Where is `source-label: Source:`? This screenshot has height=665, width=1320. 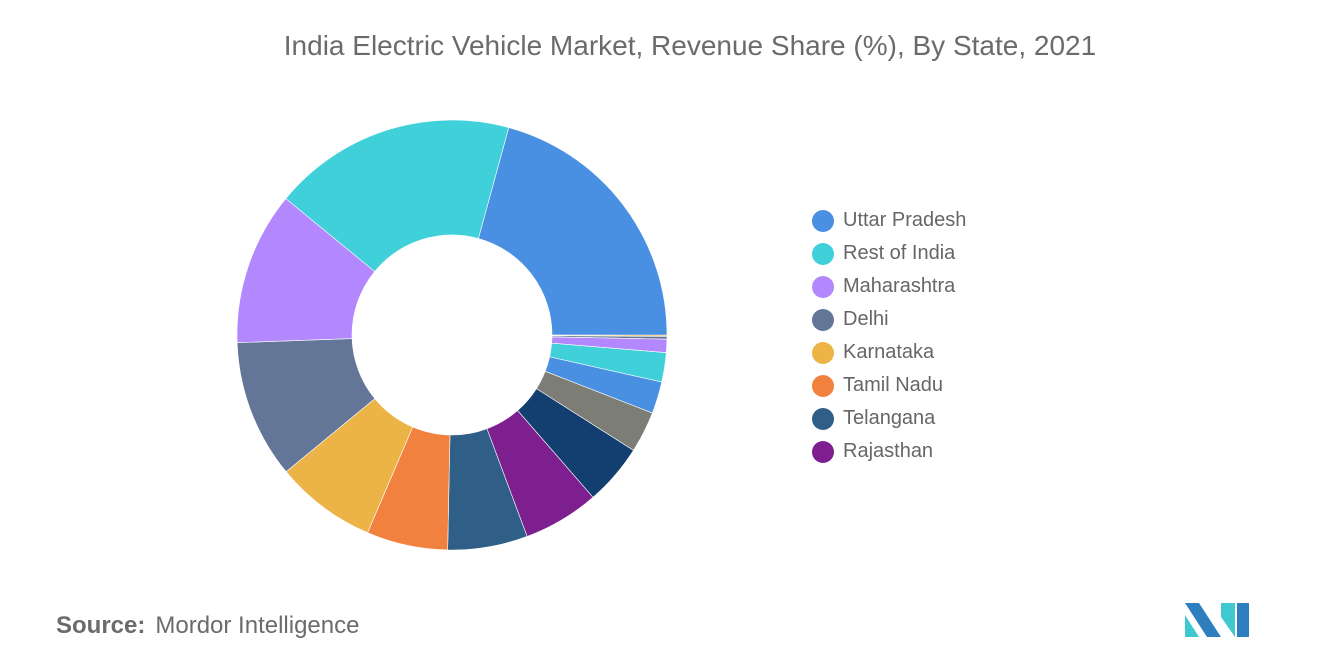
source-label: Source: is located at coordinates (101, 625).